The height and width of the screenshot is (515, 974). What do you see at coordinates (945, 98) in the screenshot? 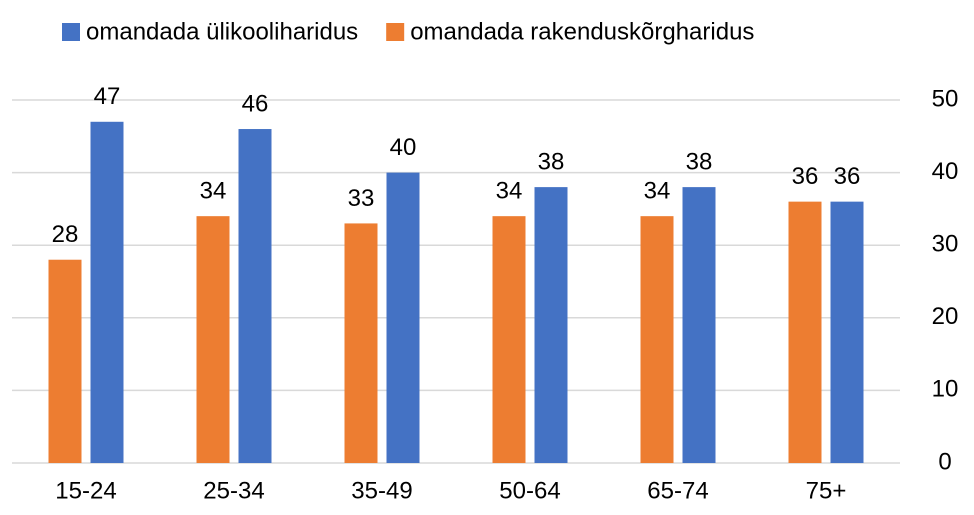
I see `y-tick-label: 50` at bounding box center [945, 98].